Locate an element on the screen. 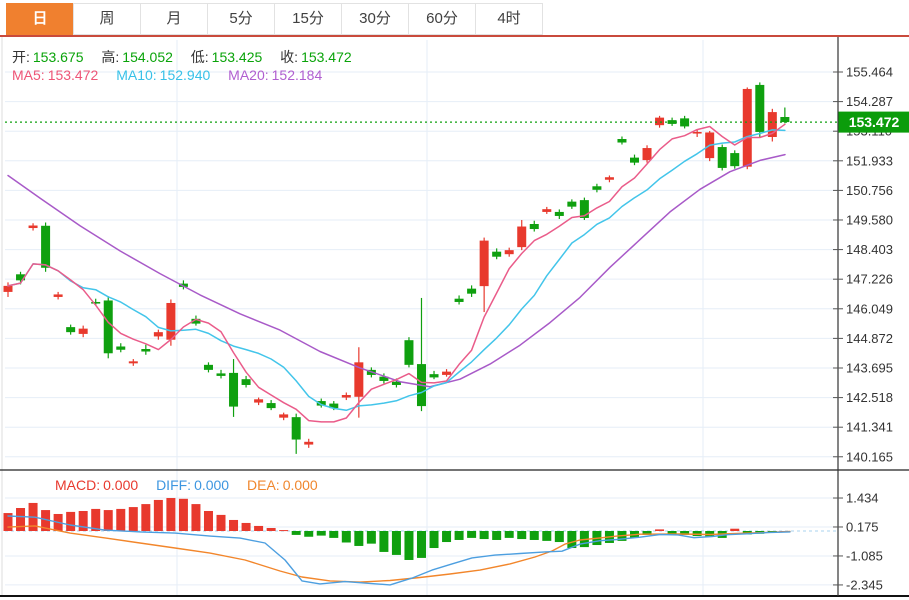 The width and height of the screenshot is (909, 600). macd-axis-label: 1.434 is located at coordinates (862, 498).